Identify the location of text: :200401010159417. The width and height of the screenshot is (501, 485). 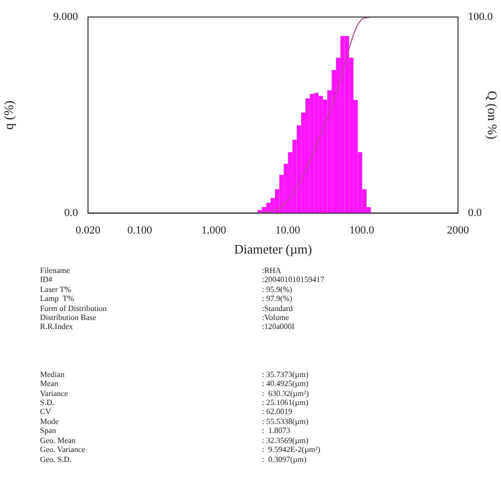
(293, 280).